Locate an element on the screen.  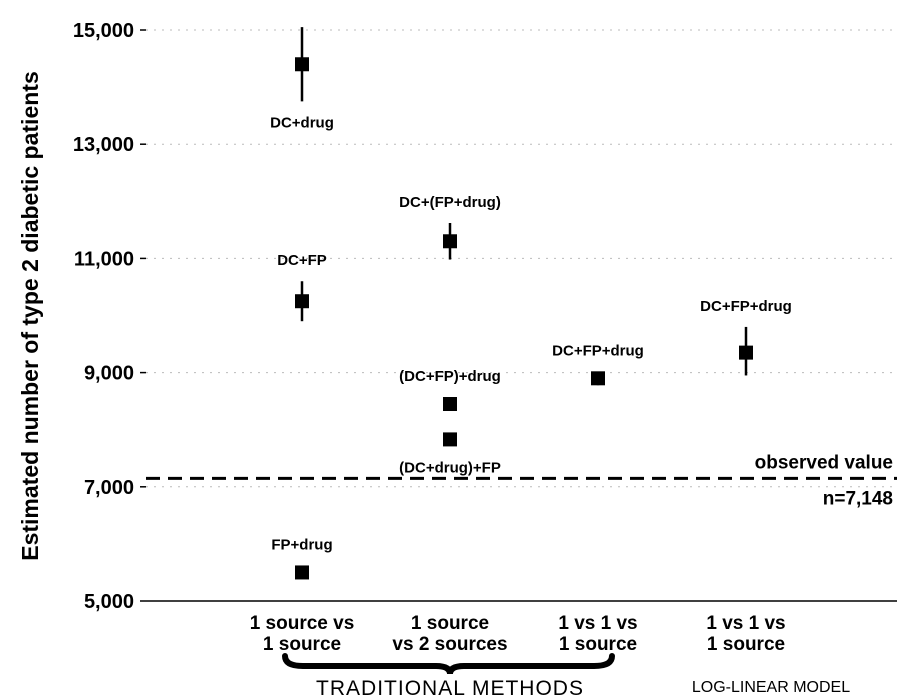
group-label: TRADITIONAL METHODS is located at coordinates (450, 687).